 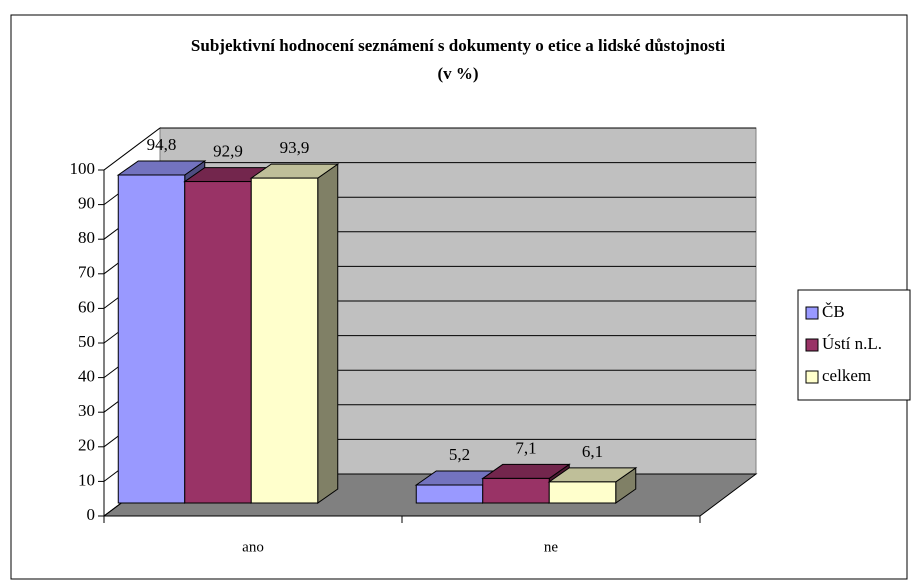 What do you see at coordinates (86, 341) in the screenshot?
I see `y-tick-label: 50` at bounding box center [86, 341].